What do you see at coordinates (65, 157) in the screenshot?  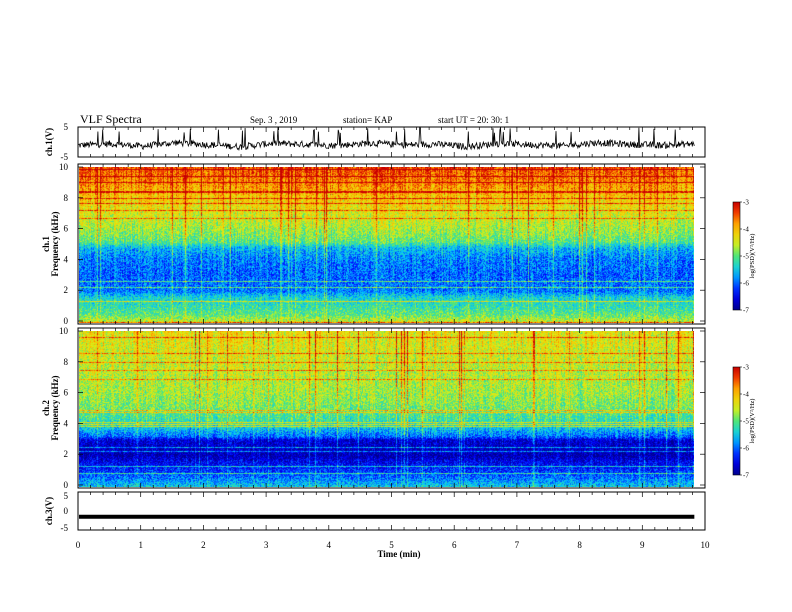 I see `ch1-ytick-bottom: -5` at bounding box center [65, 157].